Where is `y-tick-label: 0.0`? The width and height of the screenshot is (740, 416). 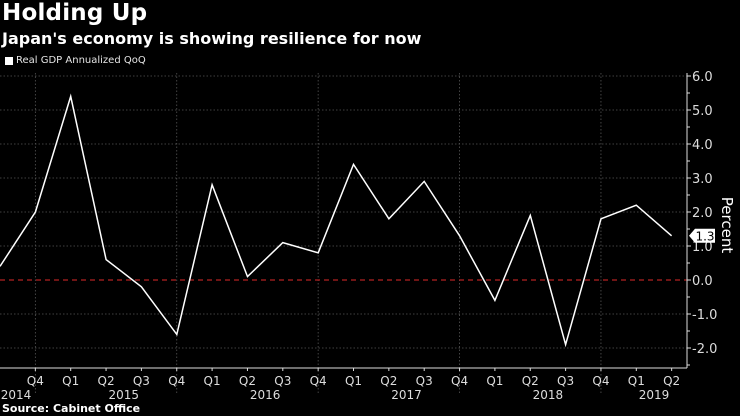
y-tick-label: 0.0 is located at coordinates (702, 281).